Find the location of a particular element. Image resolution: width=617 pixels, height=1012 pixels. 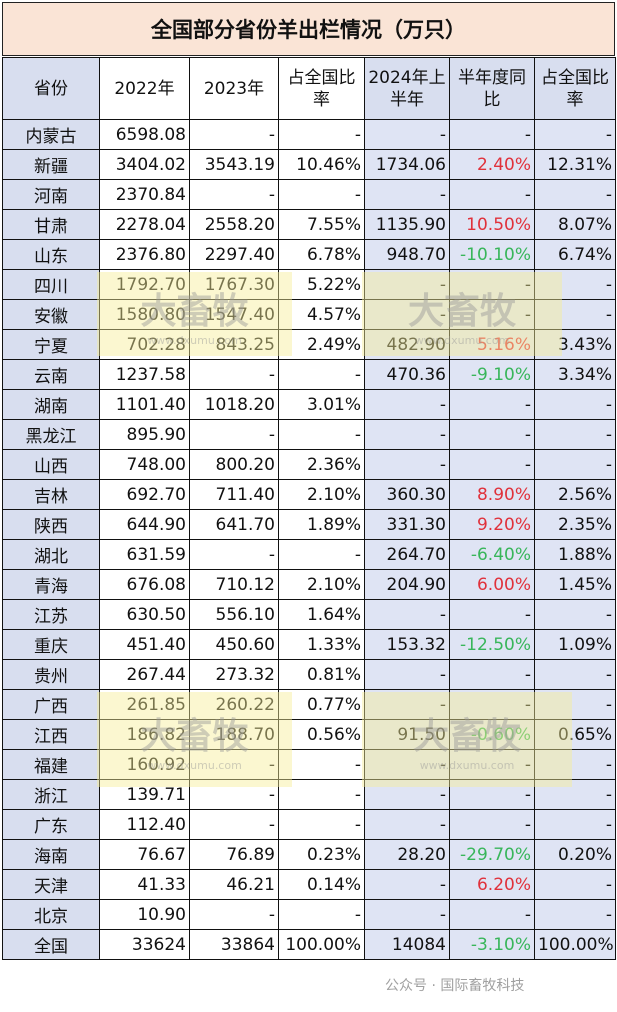

value-2022-cell: 6598.08 is located at coordinates (144, 134).